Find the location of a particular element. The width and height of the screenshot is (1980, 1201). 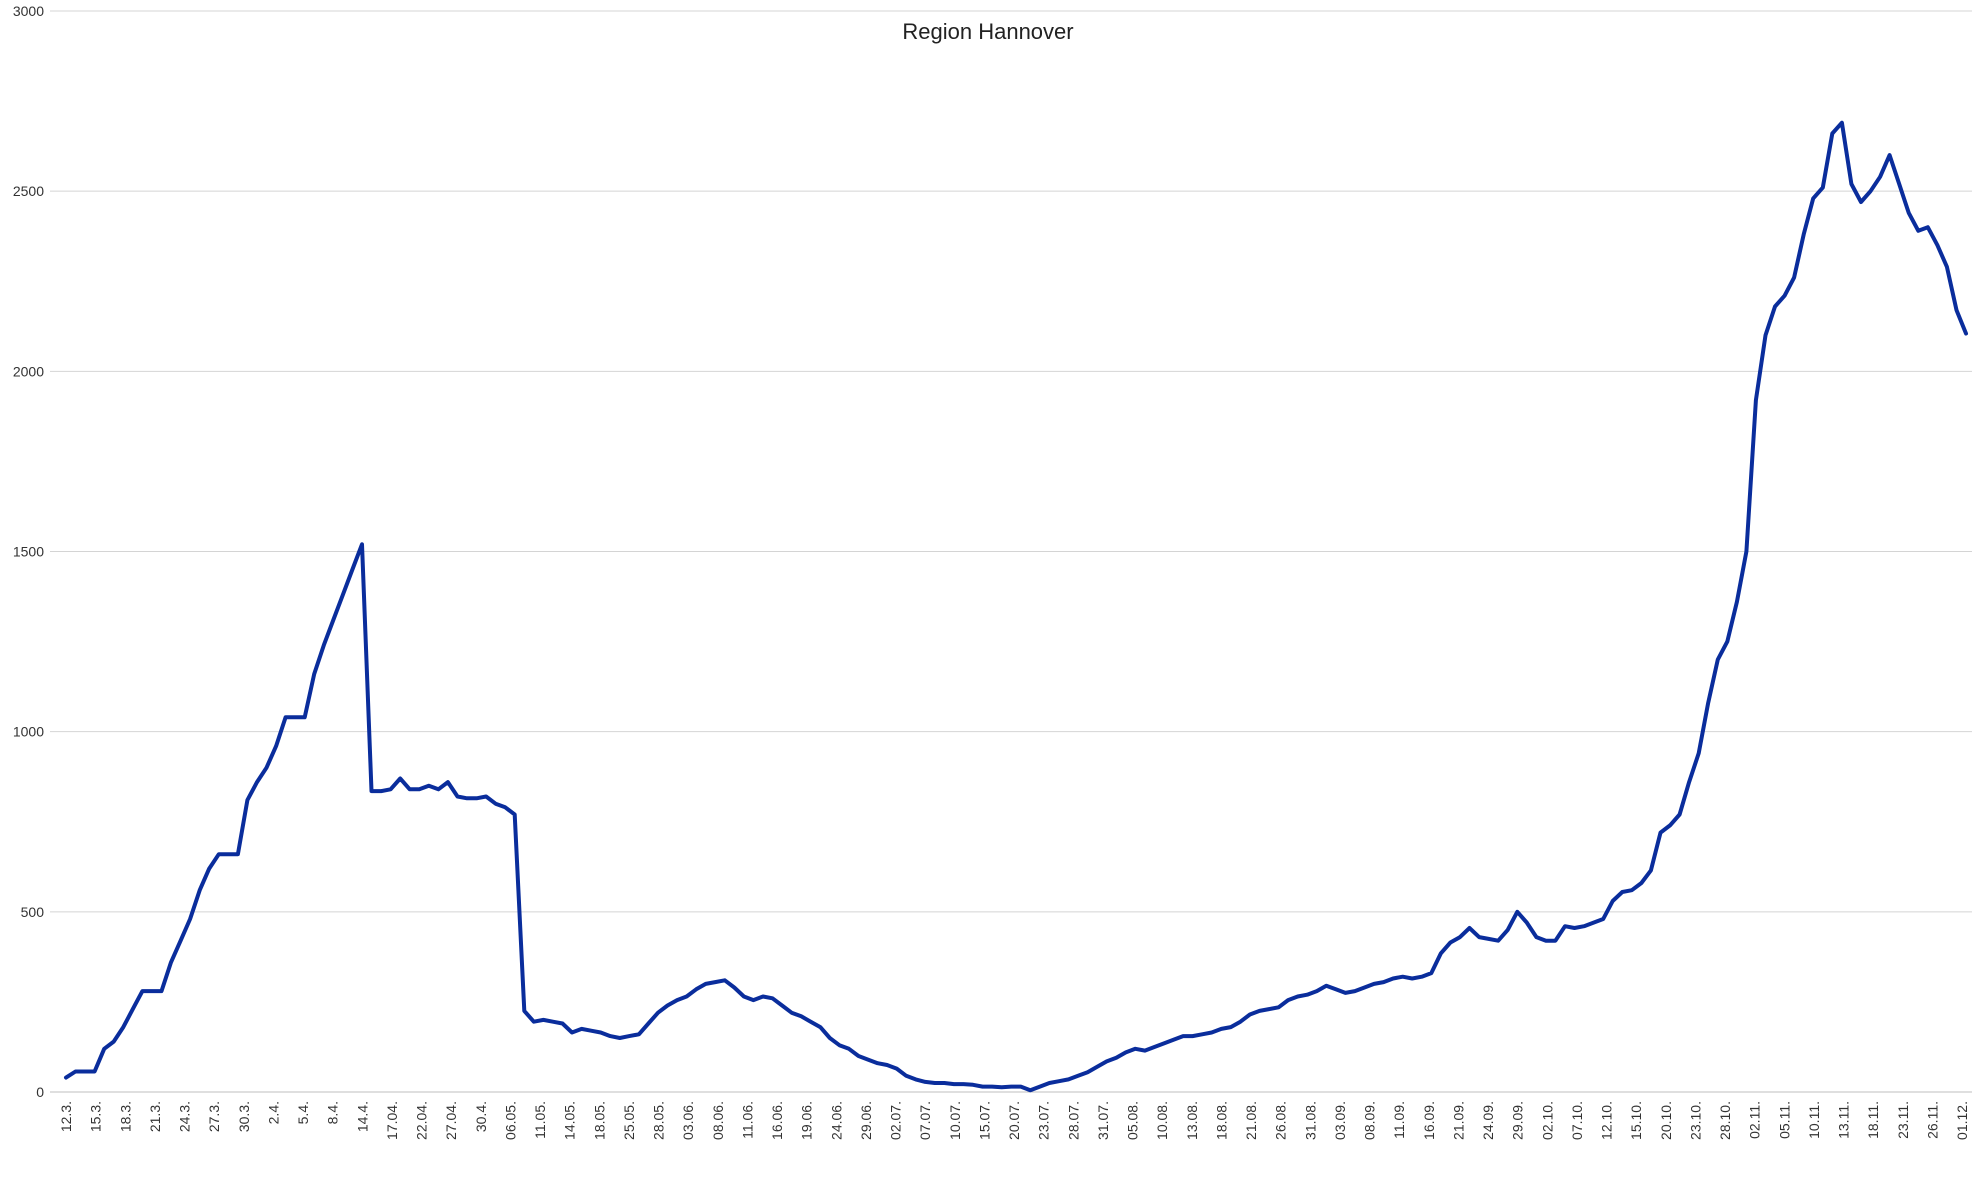

x-tick-label: 31.08. is located at coordinates (1310, 1120).